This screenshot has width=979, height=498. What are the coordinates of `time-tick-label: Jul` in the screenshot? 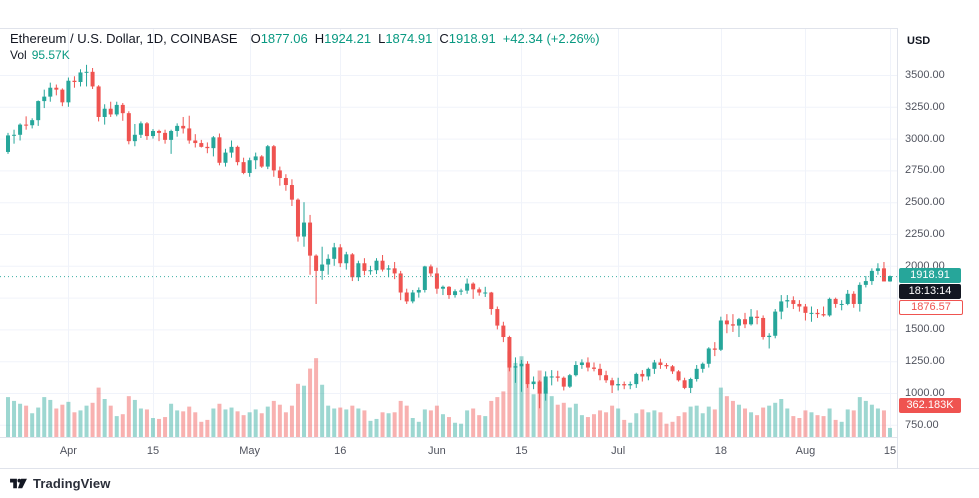 It's located at (618, 451).